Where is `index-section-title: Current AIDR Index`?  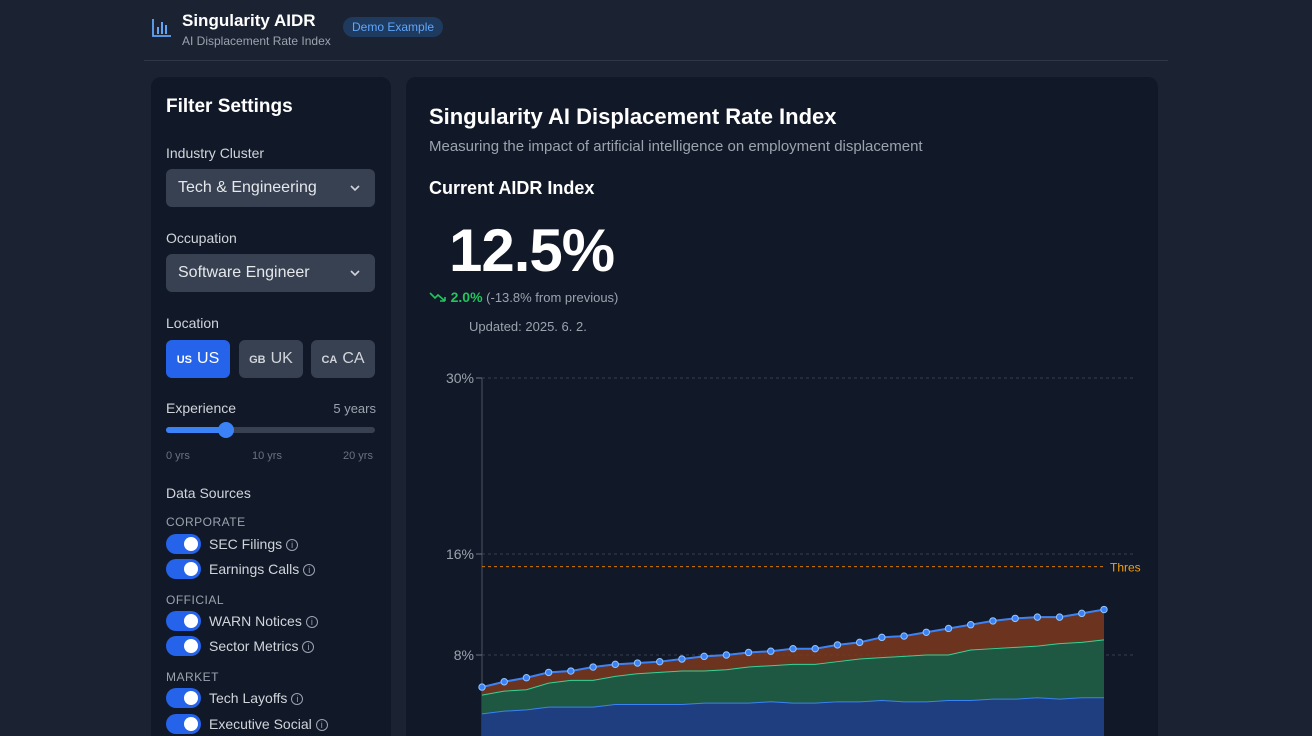 index-section-title: Current AIDR Index is located at coordinates (512, 188).